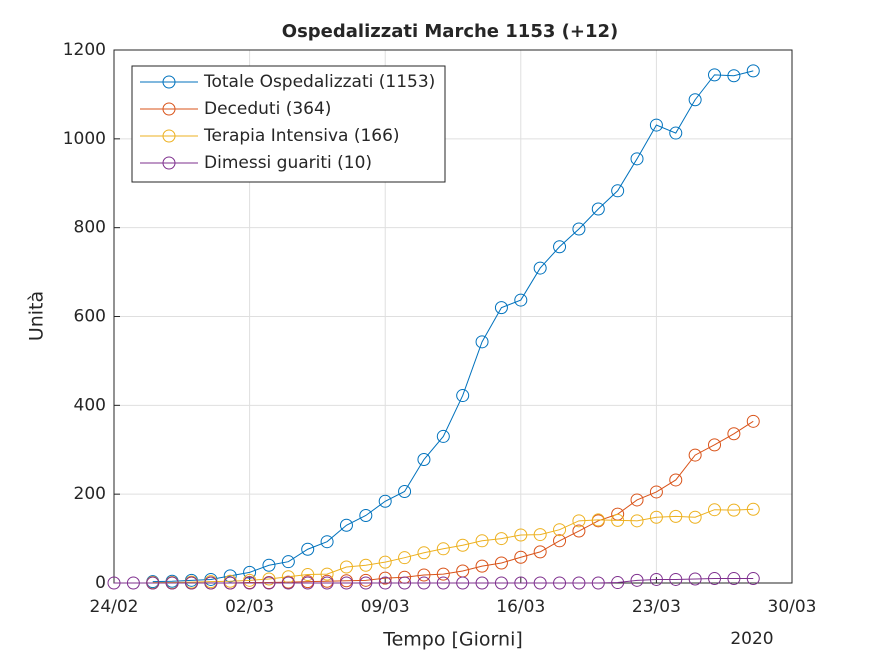 The image size is (875, 656). I want to click on x-tick-label: 24/02, so click(114, 607).